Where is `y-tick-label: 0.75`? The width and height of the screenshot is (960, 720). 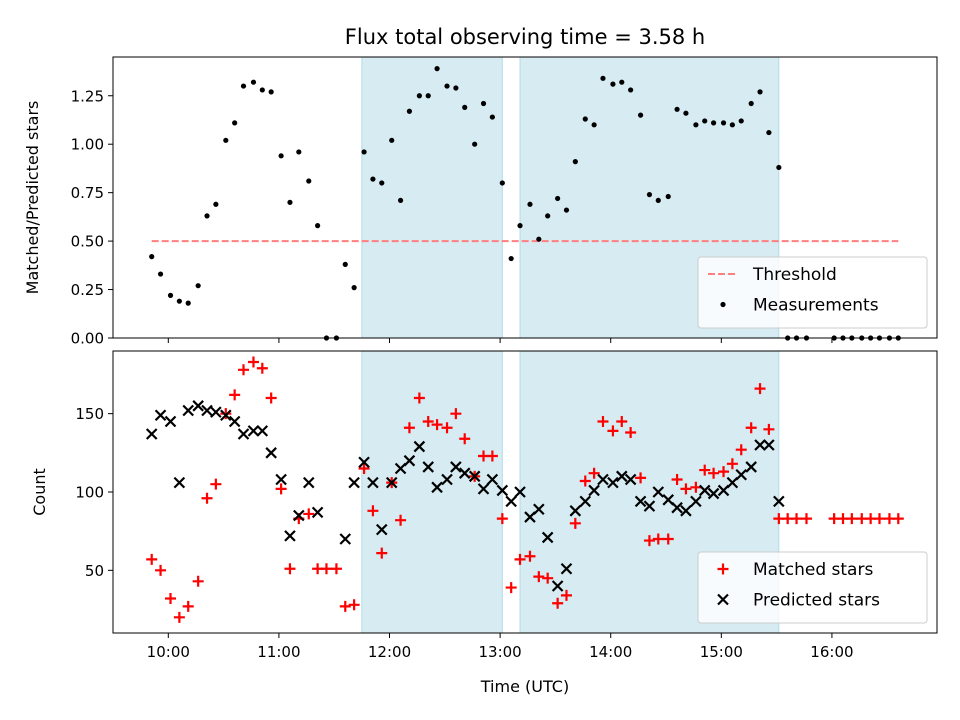 y-tick-label: 0.75 is located at coordinates (87, 193).